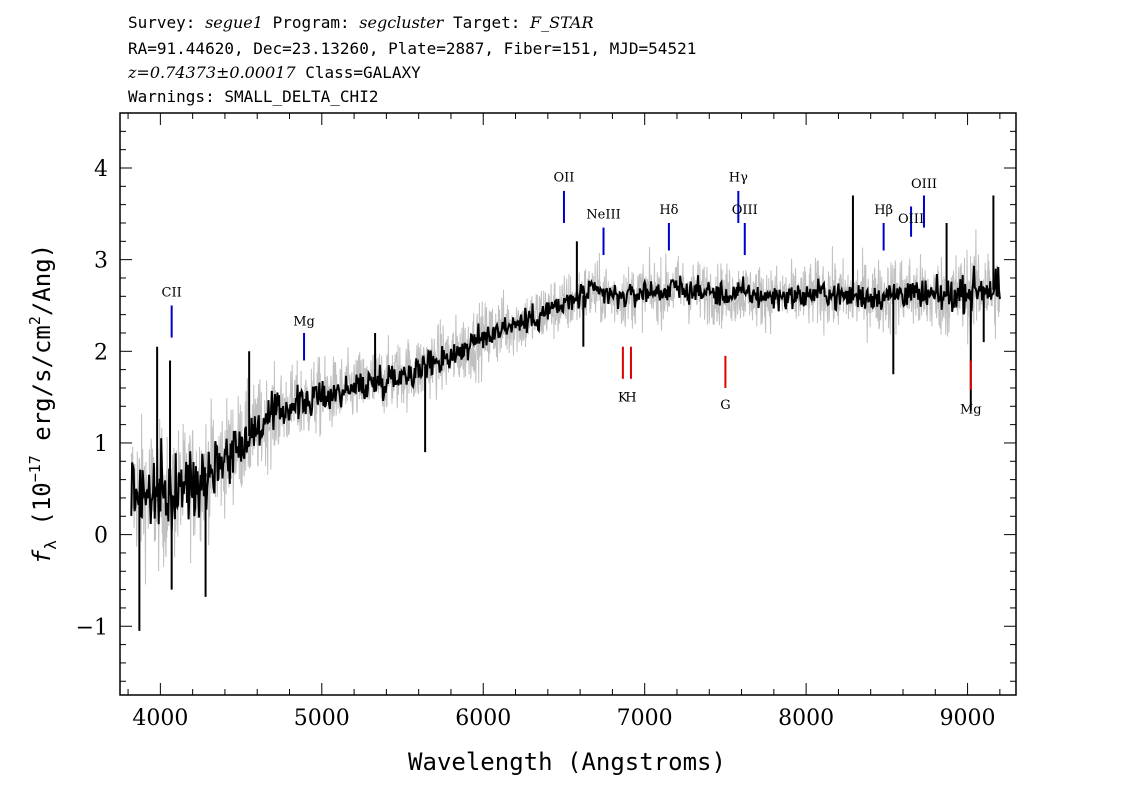 The height and width of the screenshot is (810, 1134). Describe the element at coordinates (563, 178) in the screenshot. I see `emission-line-label: OII` at that location.